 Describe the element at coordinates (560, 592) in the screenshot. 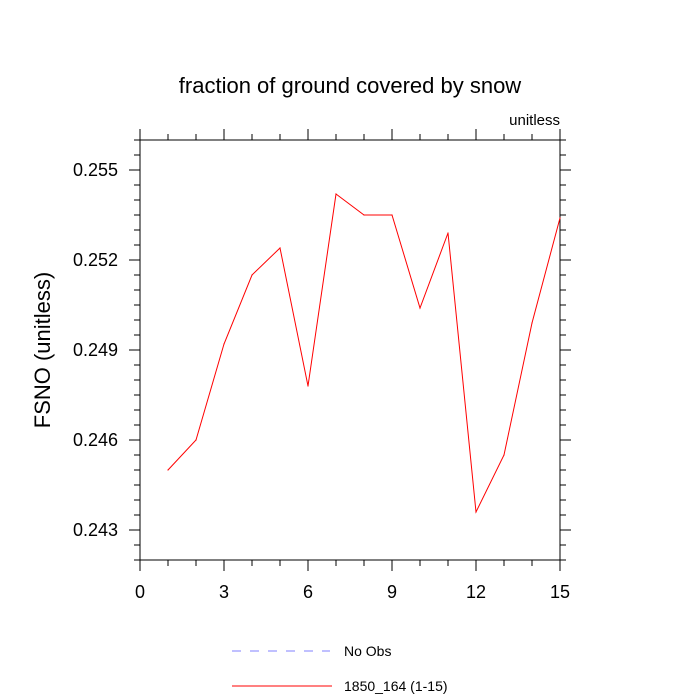

I see `x-tick-label: 15` at that location.